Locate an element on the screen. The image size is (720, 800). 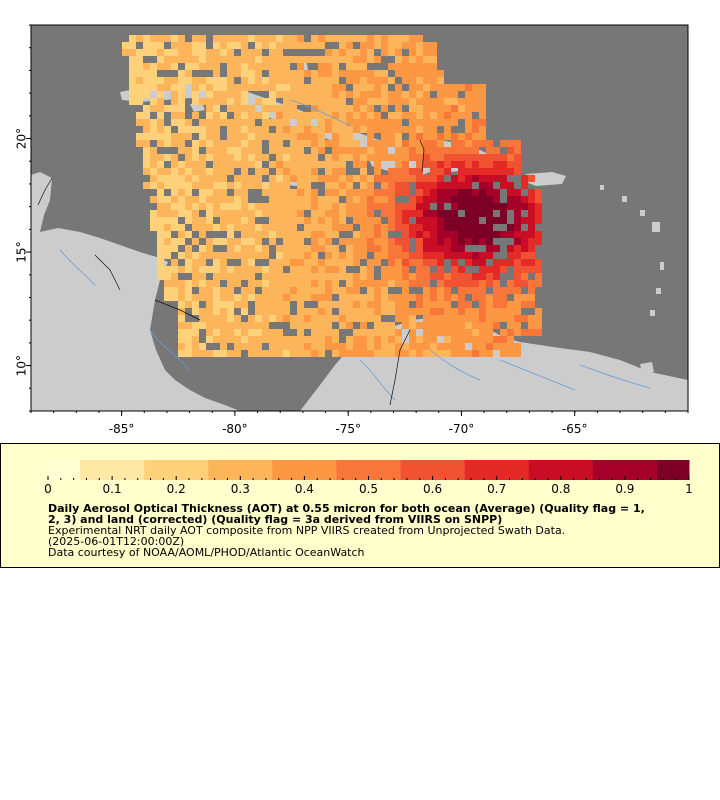
colorbar-tick-label: 0.6 is located at coordinates (432, 489).